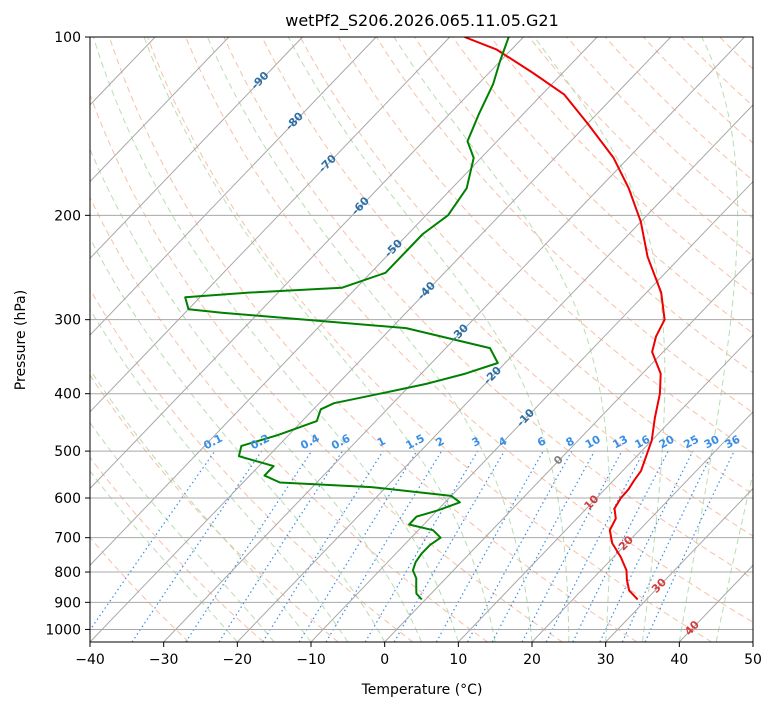 The height and width of the screenshot is (708, 775). What do you see at coordinates (422, 690) in the screenshot?
I see `x-axis-title: Temperature (°C)` at bounding box center [422, 690].